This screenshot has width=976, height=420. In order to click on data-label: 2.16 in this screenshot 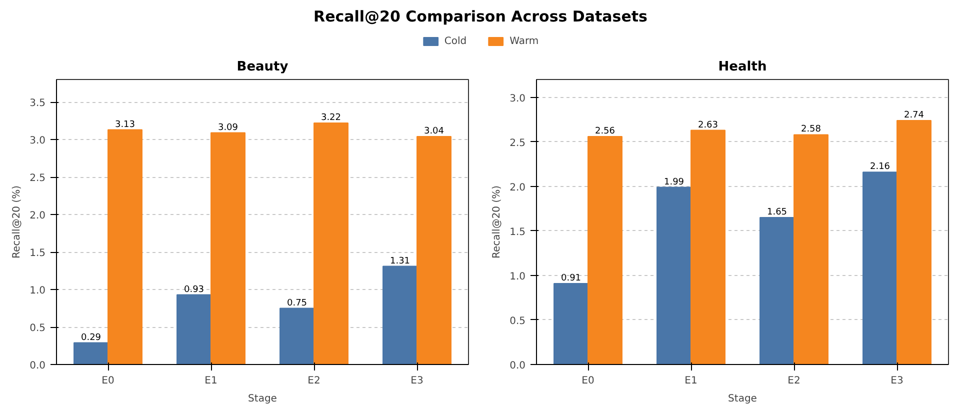, I will do `click(880, 167)`.